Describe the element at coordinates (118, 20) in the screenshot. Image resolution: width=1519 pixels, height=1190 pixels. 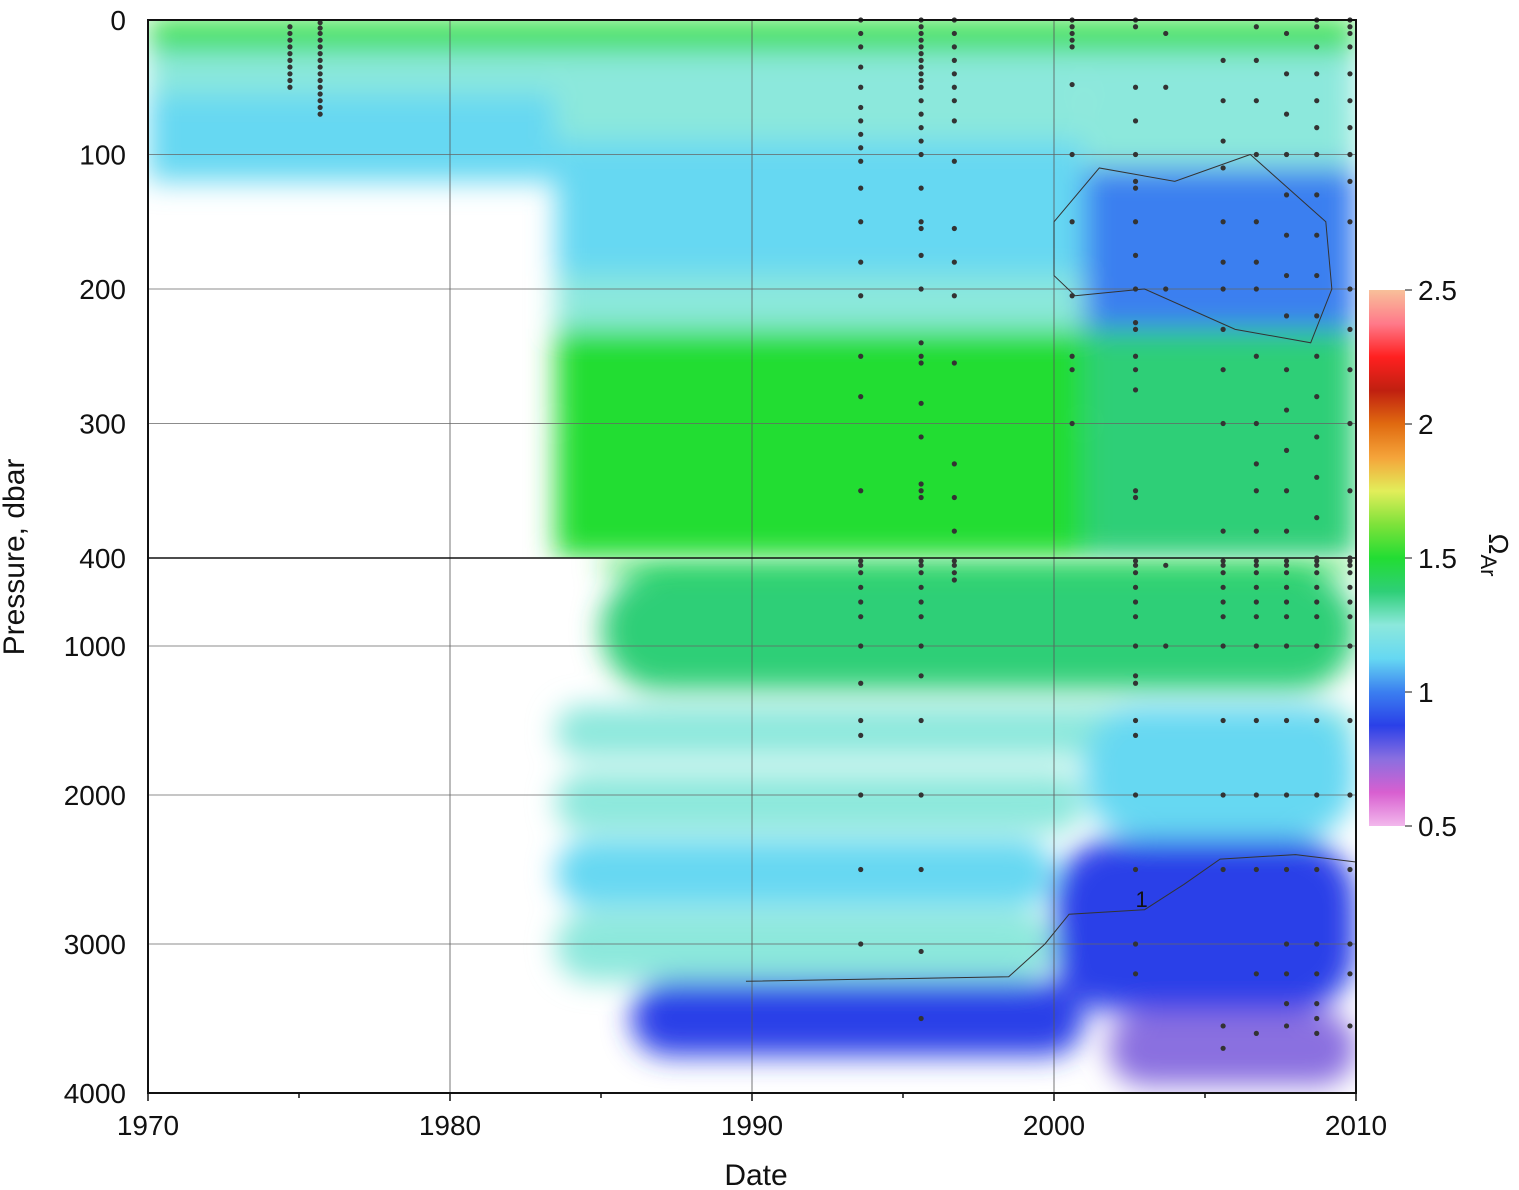
I see `y-tick-label: 0` at that location.